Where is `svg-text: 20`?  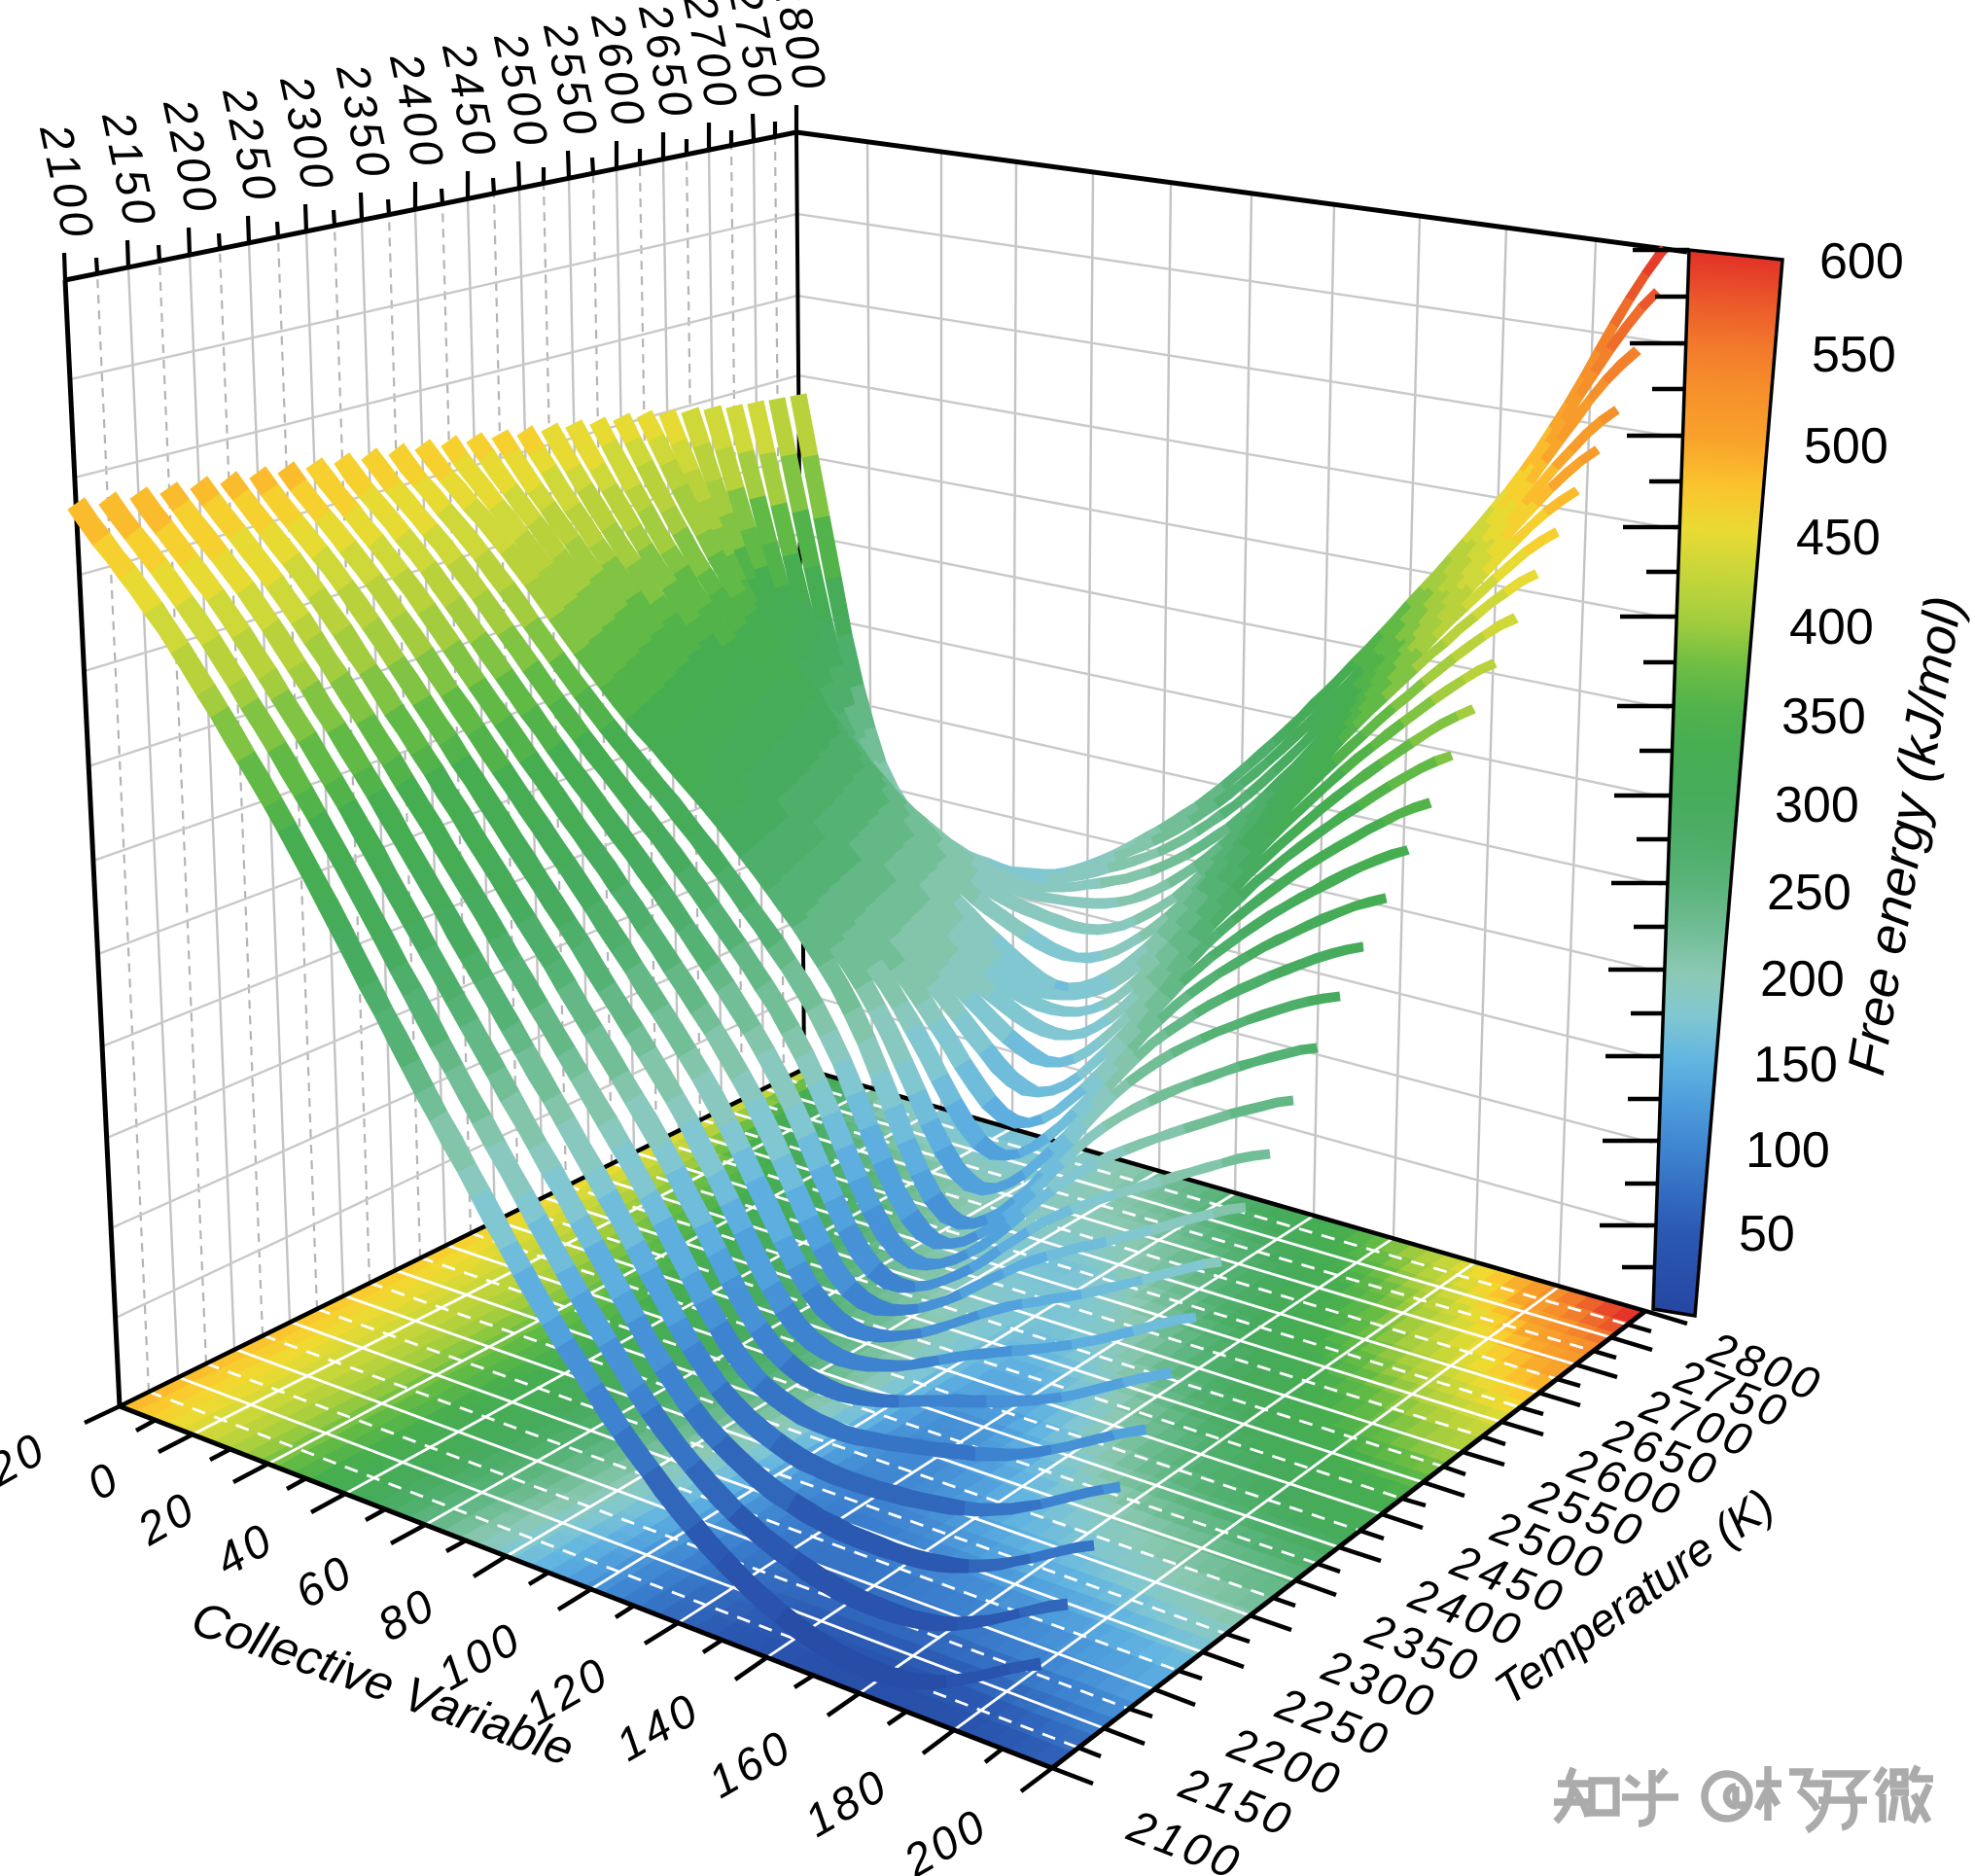 svg-text: 20 is located at coordinates (166, 1518).